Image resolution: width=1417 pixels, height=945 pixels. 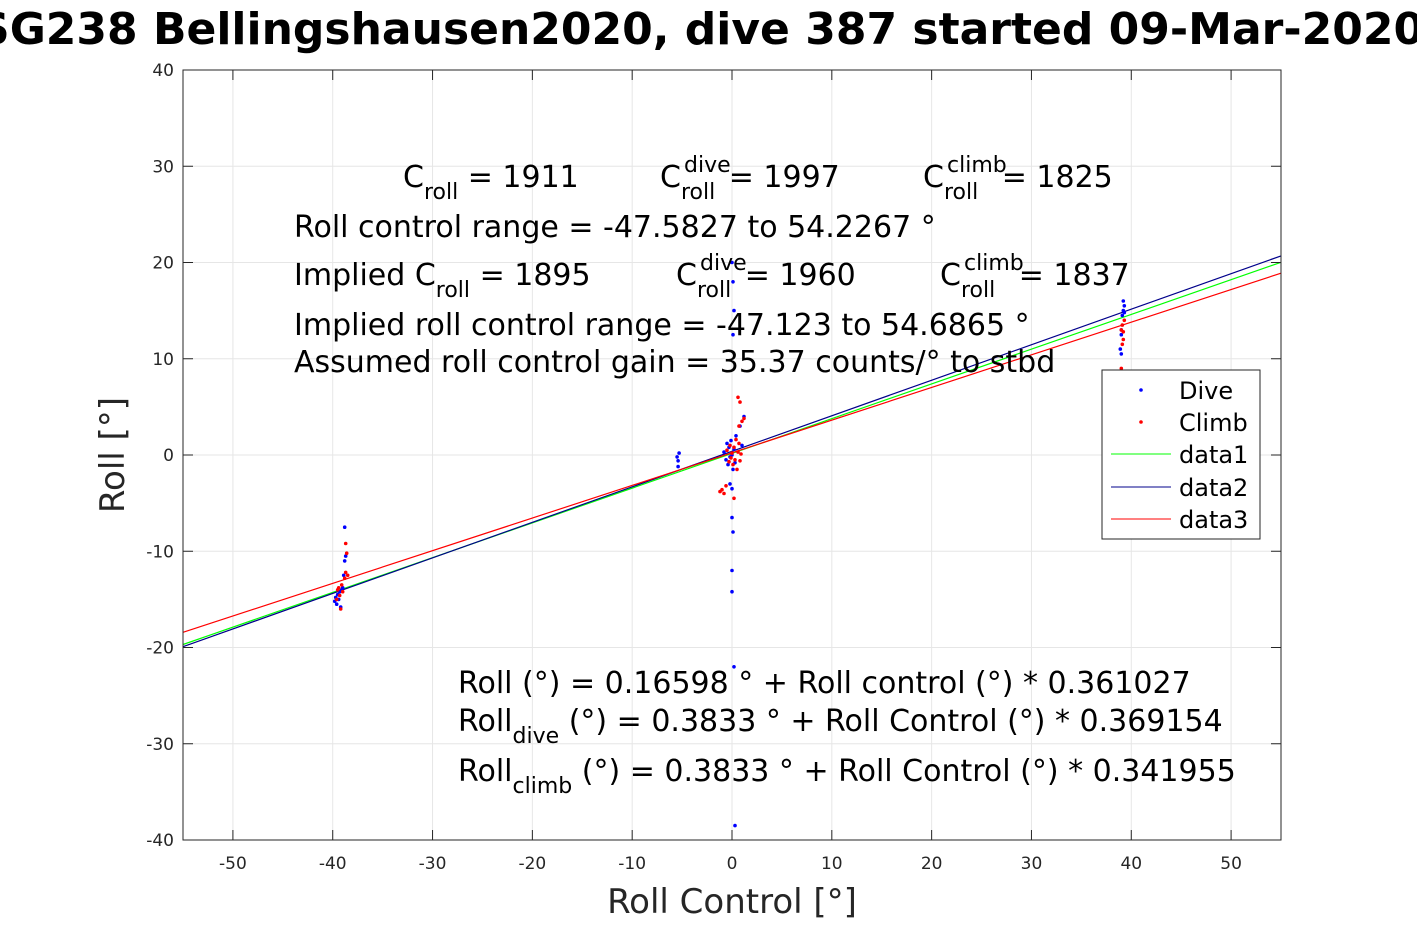 What do you see at coordinates (766, 280) in the screenshot?
I see `annotation-implied-c-roll-dive: Croll = 1960` at bounding box center [766, 280].